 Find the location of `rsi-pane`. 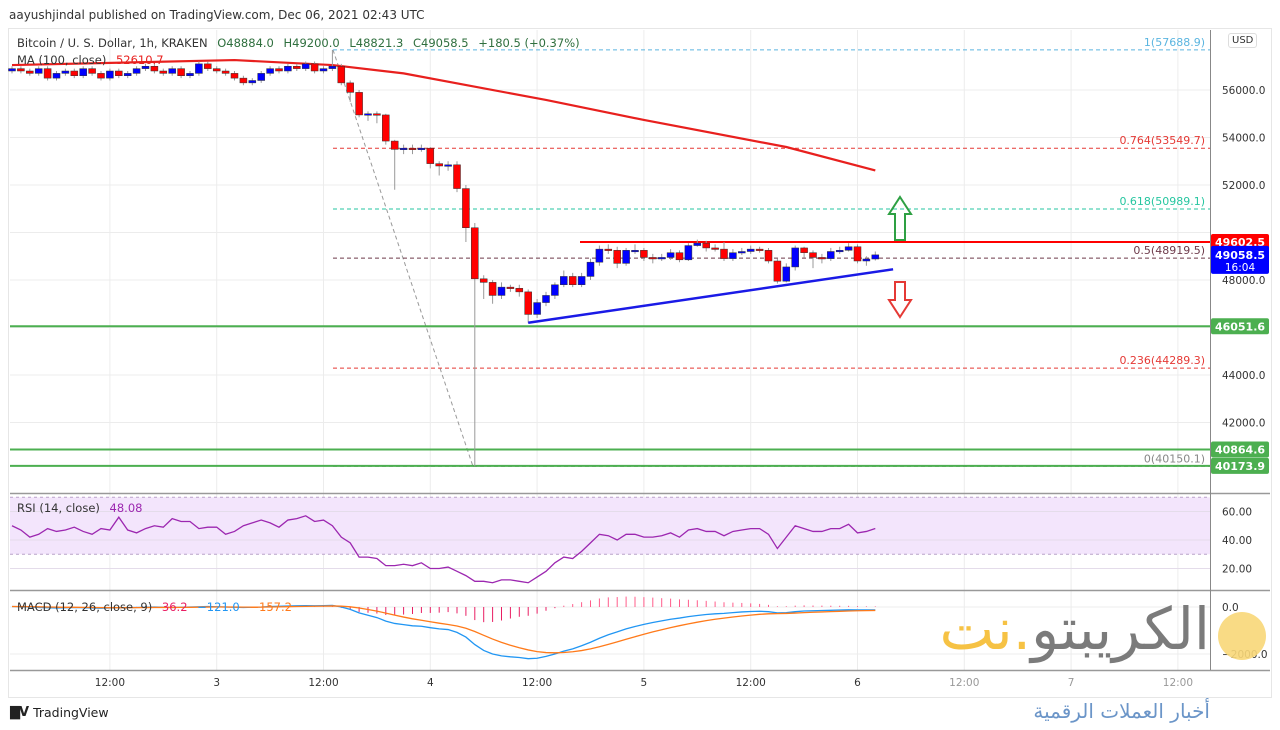

rsi-pane is located at coordinates (443, 549).